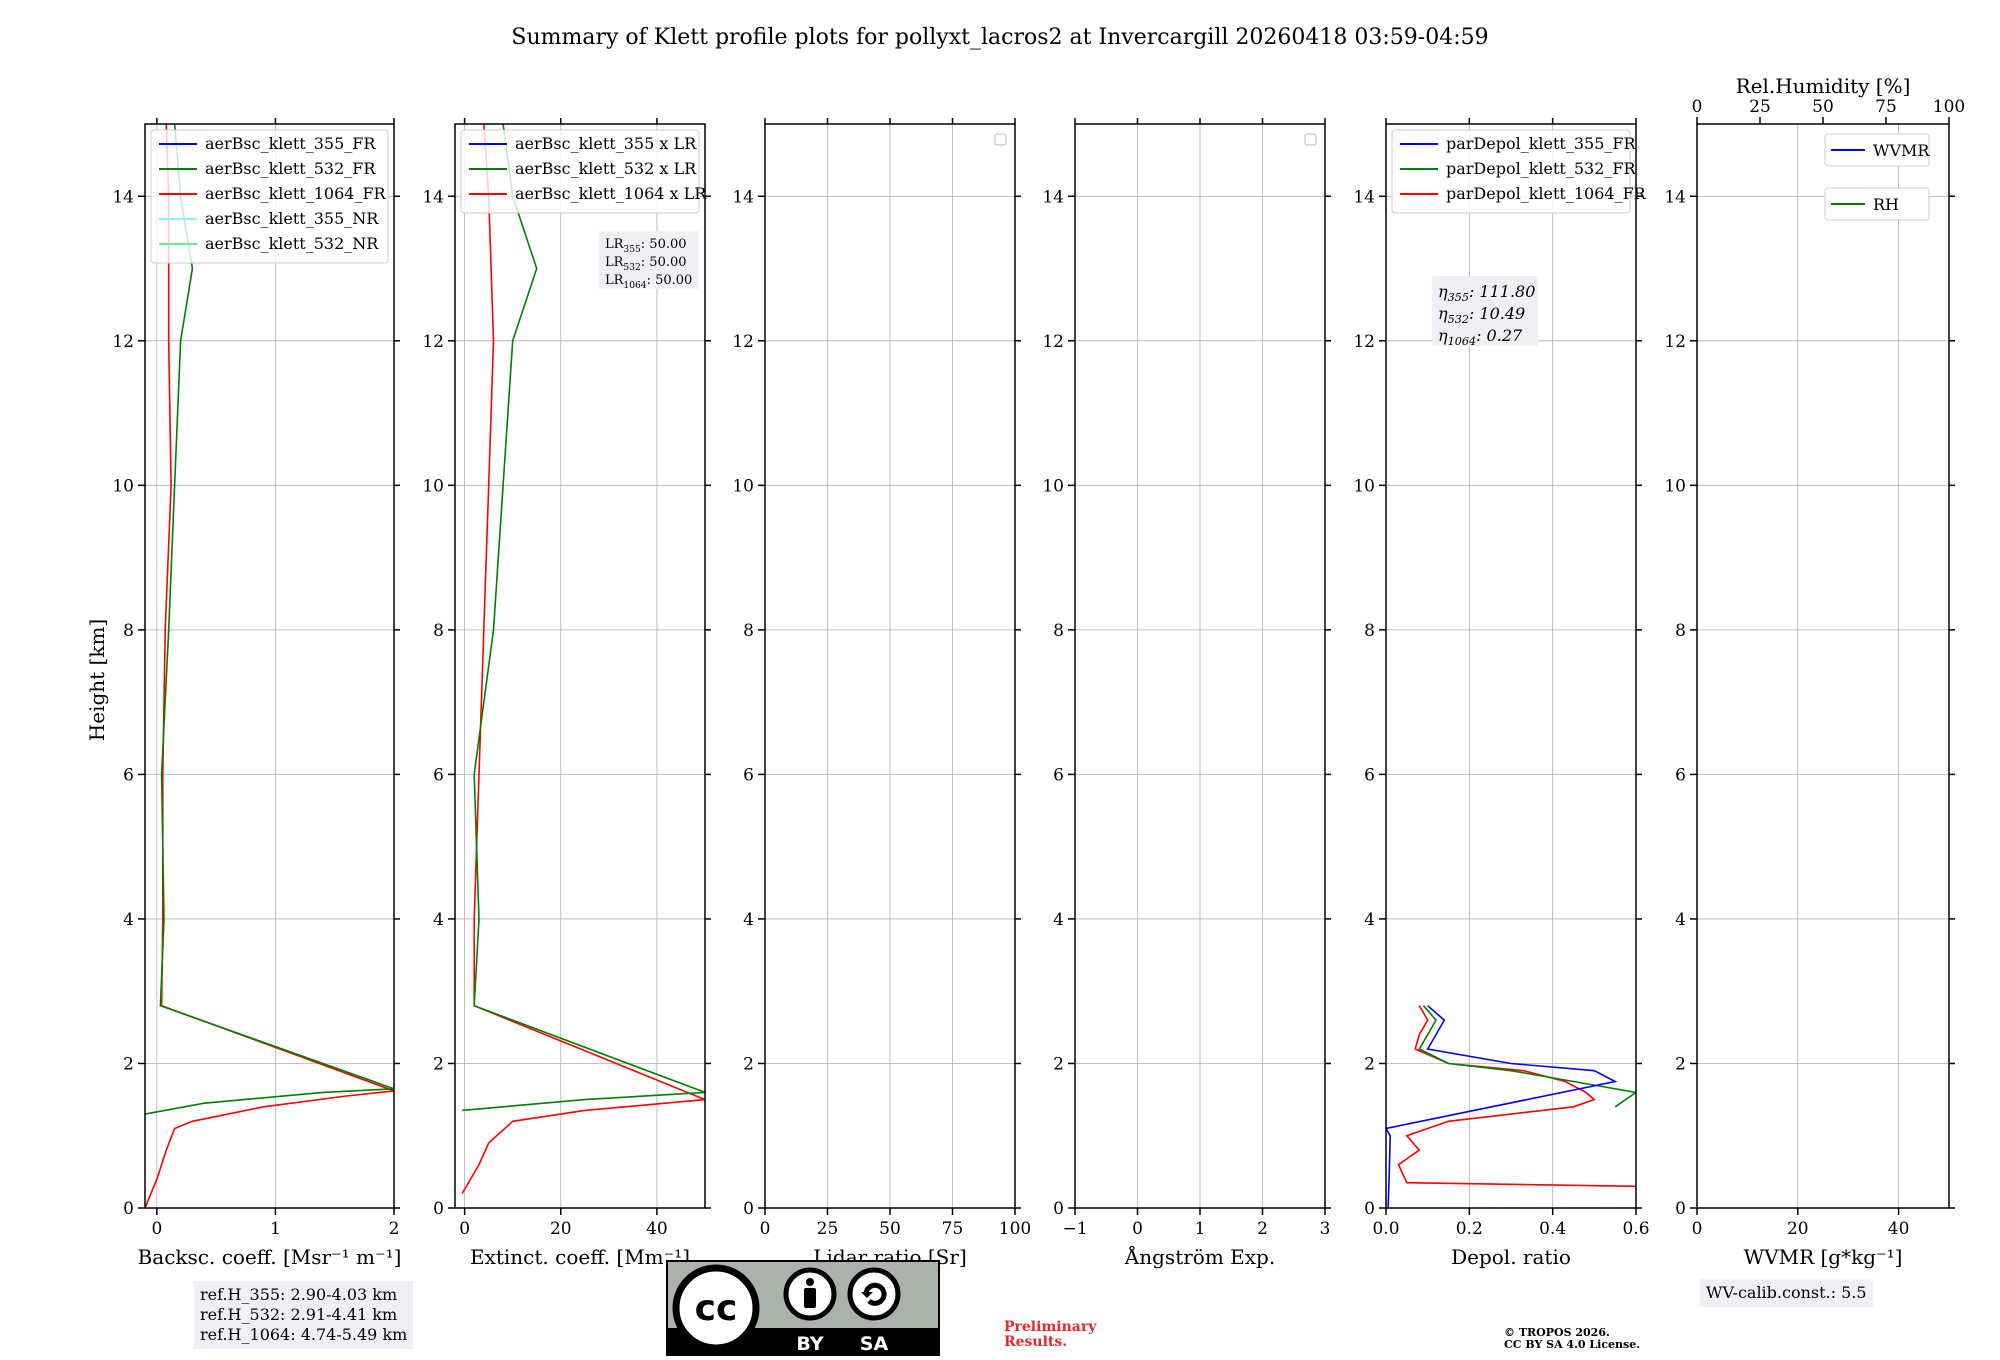 This screenshot has height=1360, width=2000. I want to click on top-x-tick-label: 50, so click(1823, 107).